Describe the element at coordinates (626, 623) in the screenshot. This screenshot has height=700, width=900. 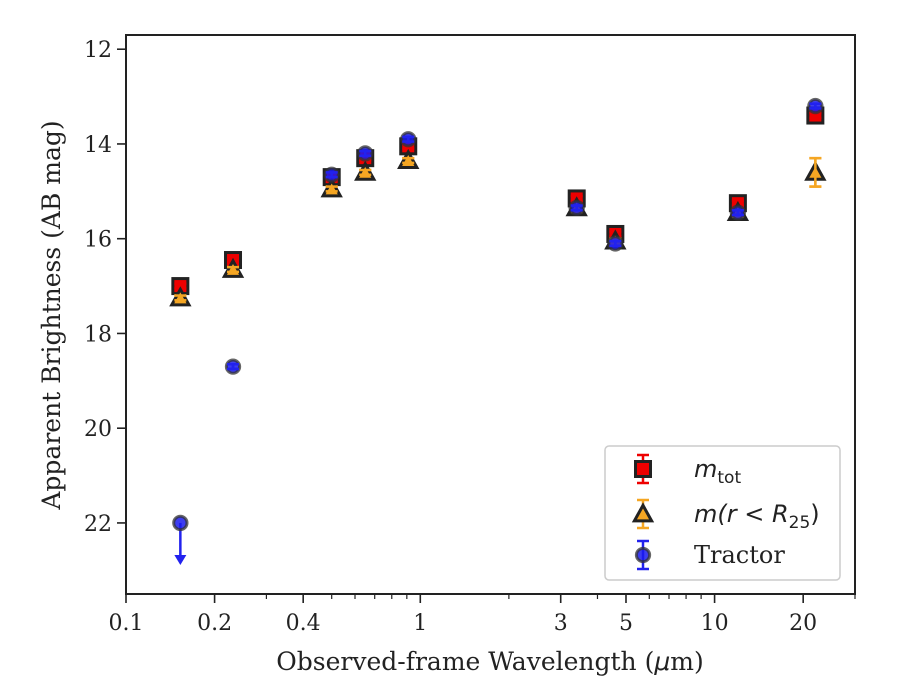
I see `x-tick-label: 5` at that location.